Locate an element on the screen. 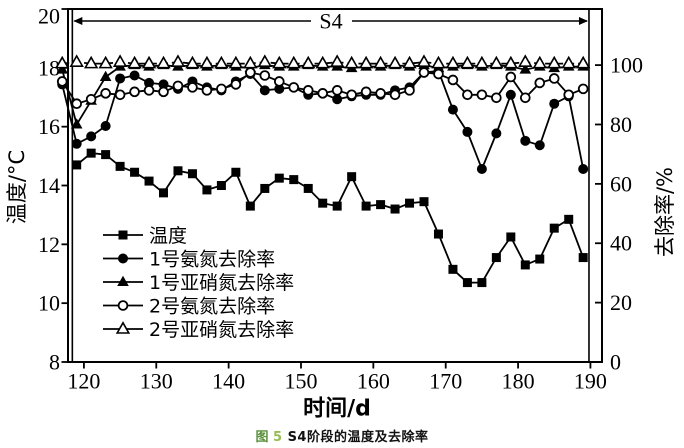  y-right-tick-label: 60 is located at coordinates (621, 183).